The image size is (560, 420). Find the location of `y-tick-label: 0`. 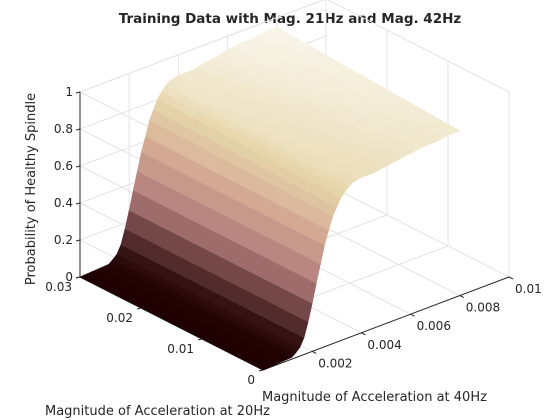

y-tick-label: 0 is located at coordinates (251, 380).